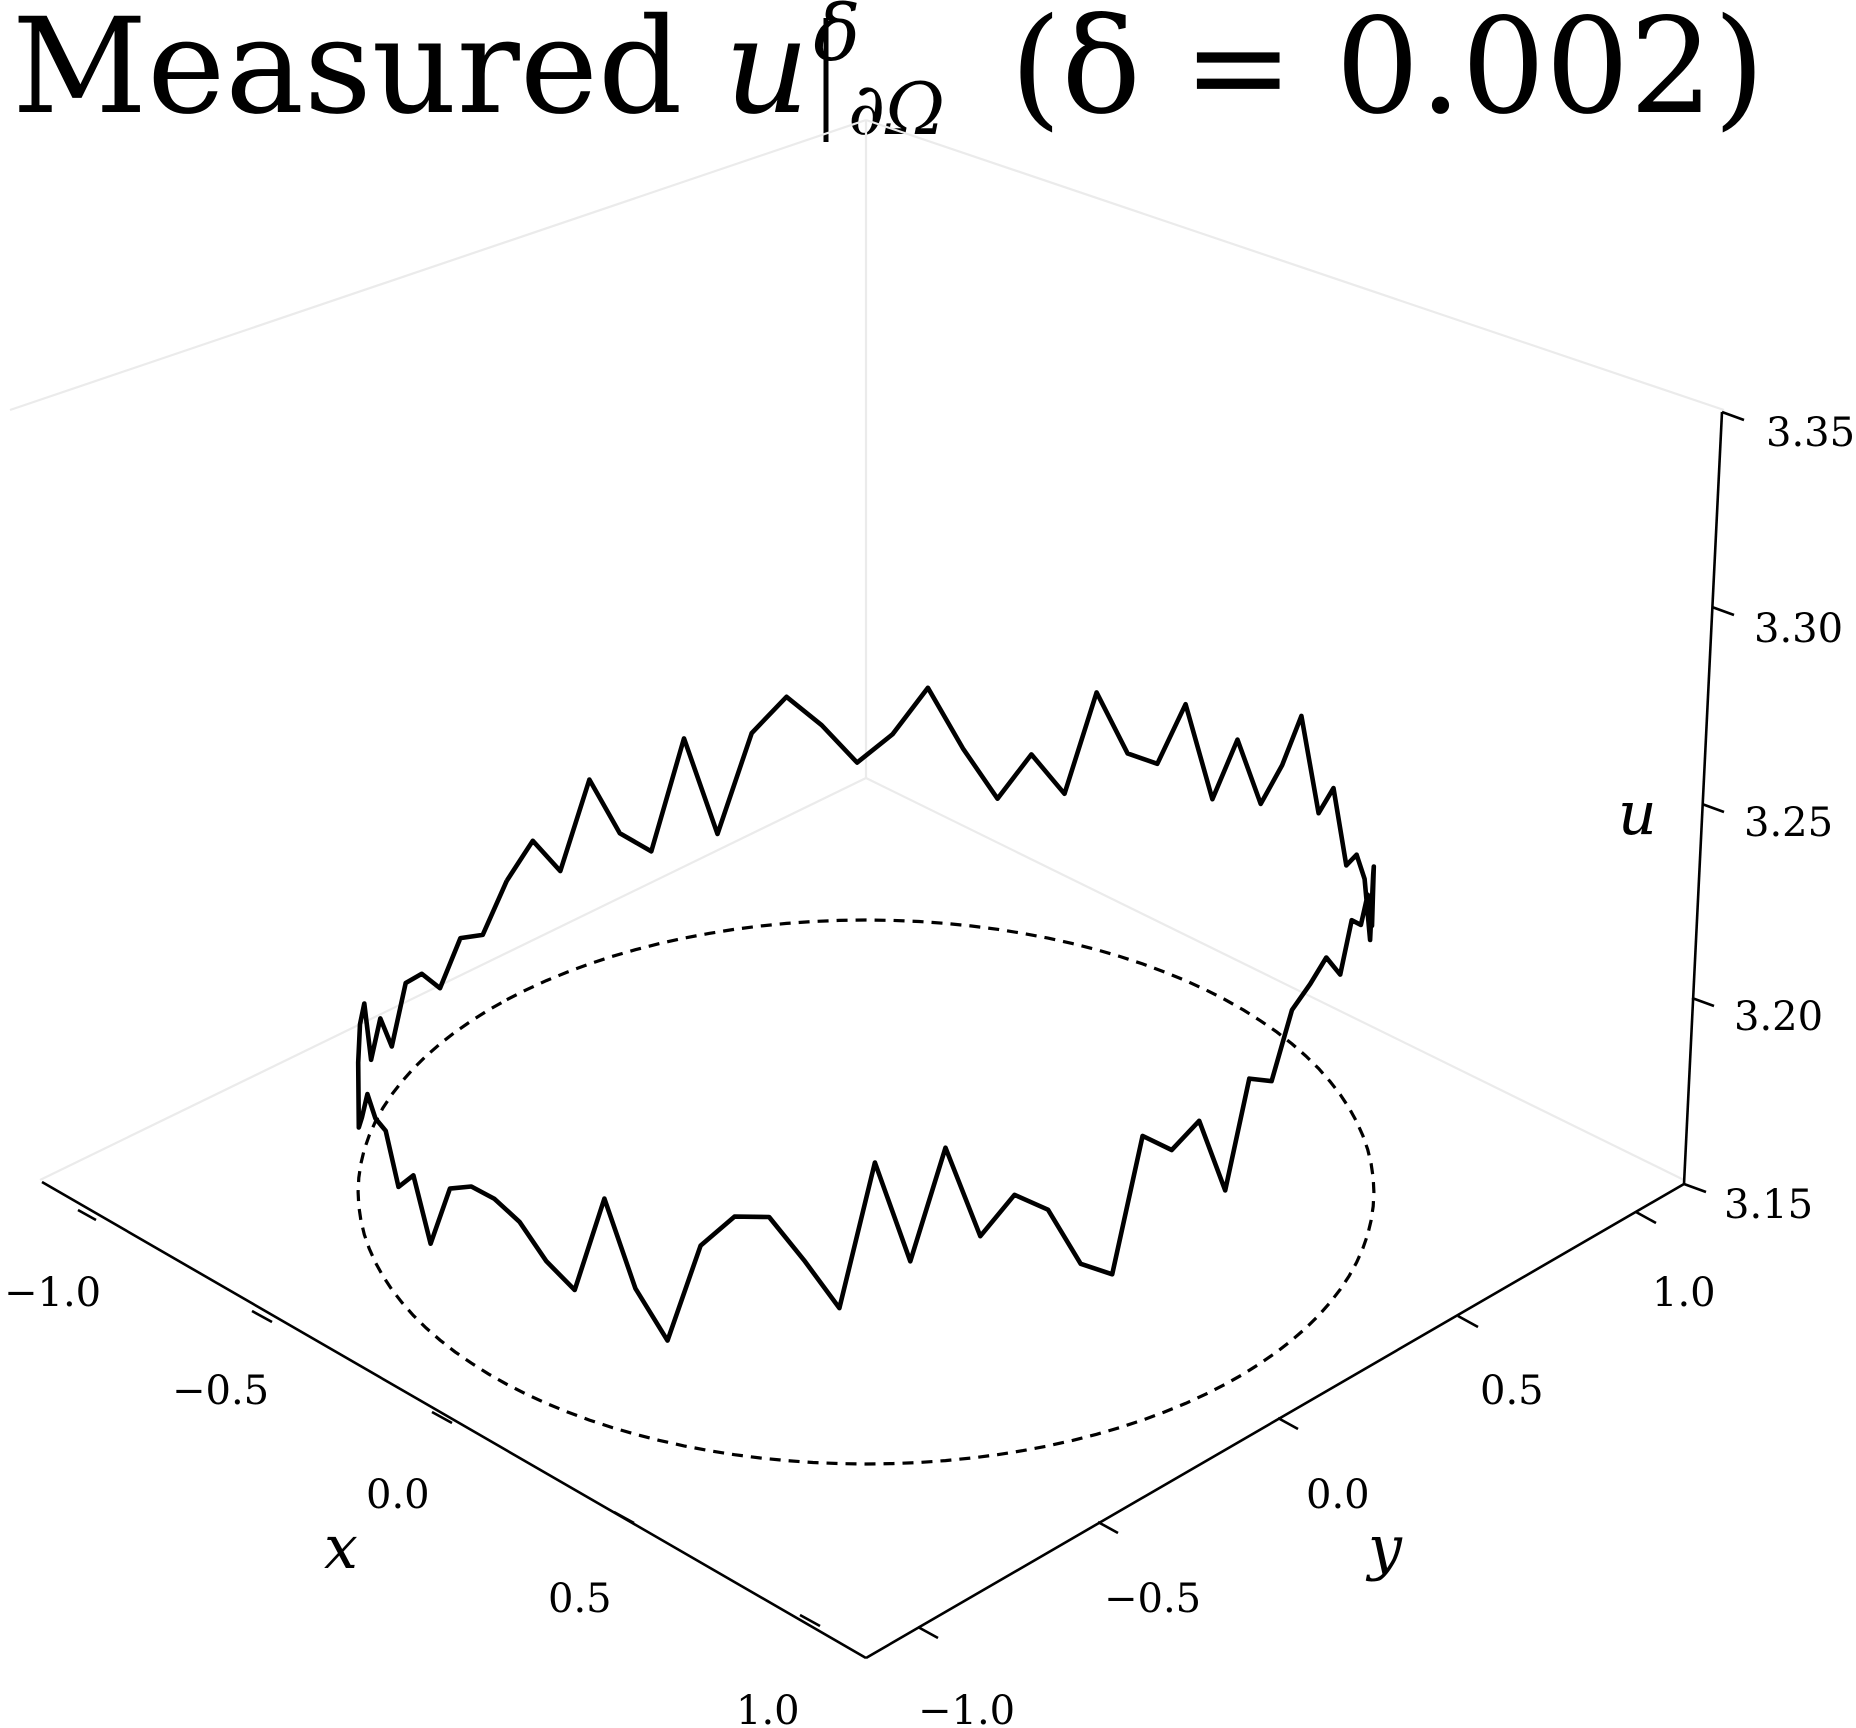  I want to click on title-subscript: ∂Ω, so click(896, 109).